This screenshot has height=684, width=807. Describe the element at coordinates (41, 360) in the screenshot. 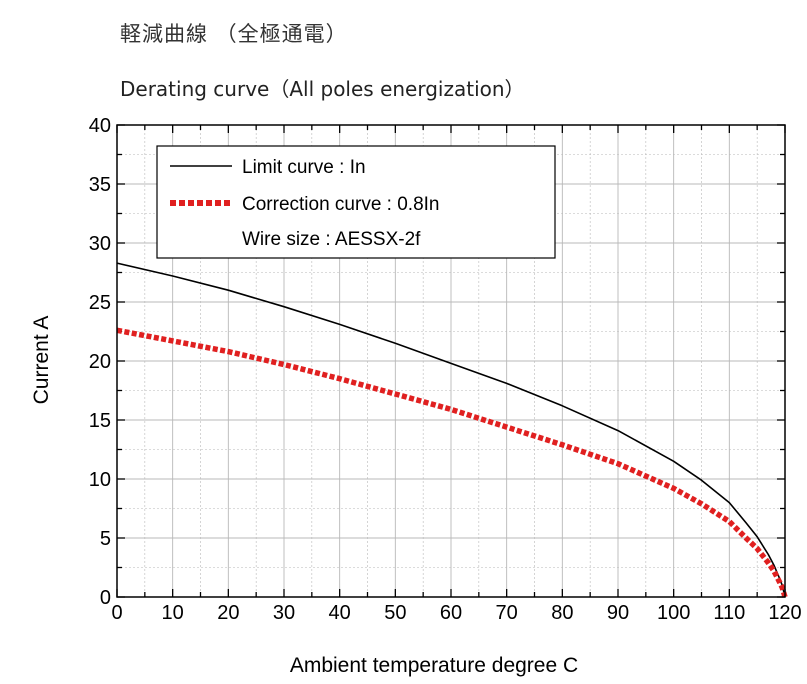

I see `y-axis-title: Current A` at that location.